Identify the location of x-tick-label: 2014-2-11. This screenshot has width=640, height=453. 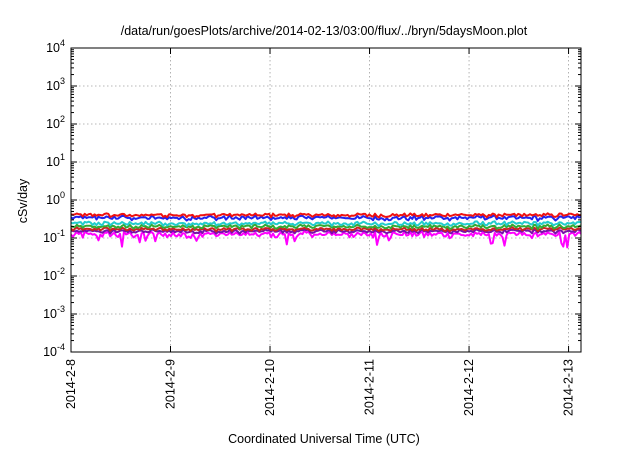
(370, 387).